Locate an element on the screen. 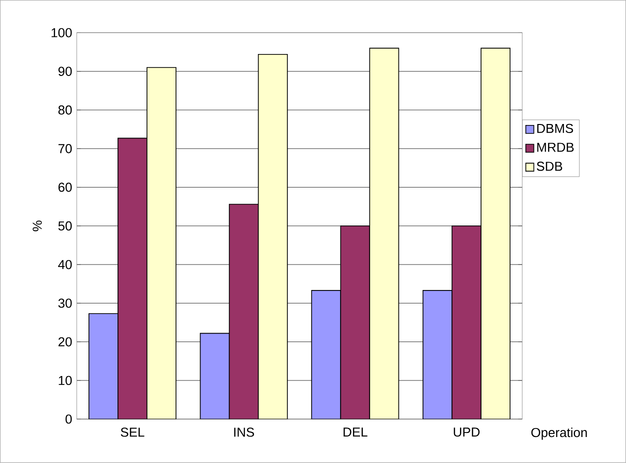  x-tick-label: UPD is located at coordinates (467, 432).